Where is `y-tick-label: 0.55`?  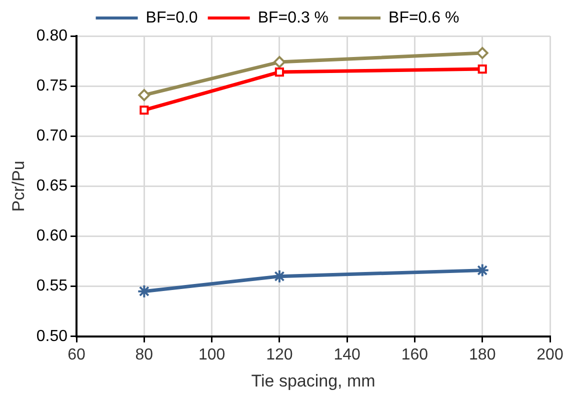
y-tick-label: 0.55 is located at coordinates (52, 286).